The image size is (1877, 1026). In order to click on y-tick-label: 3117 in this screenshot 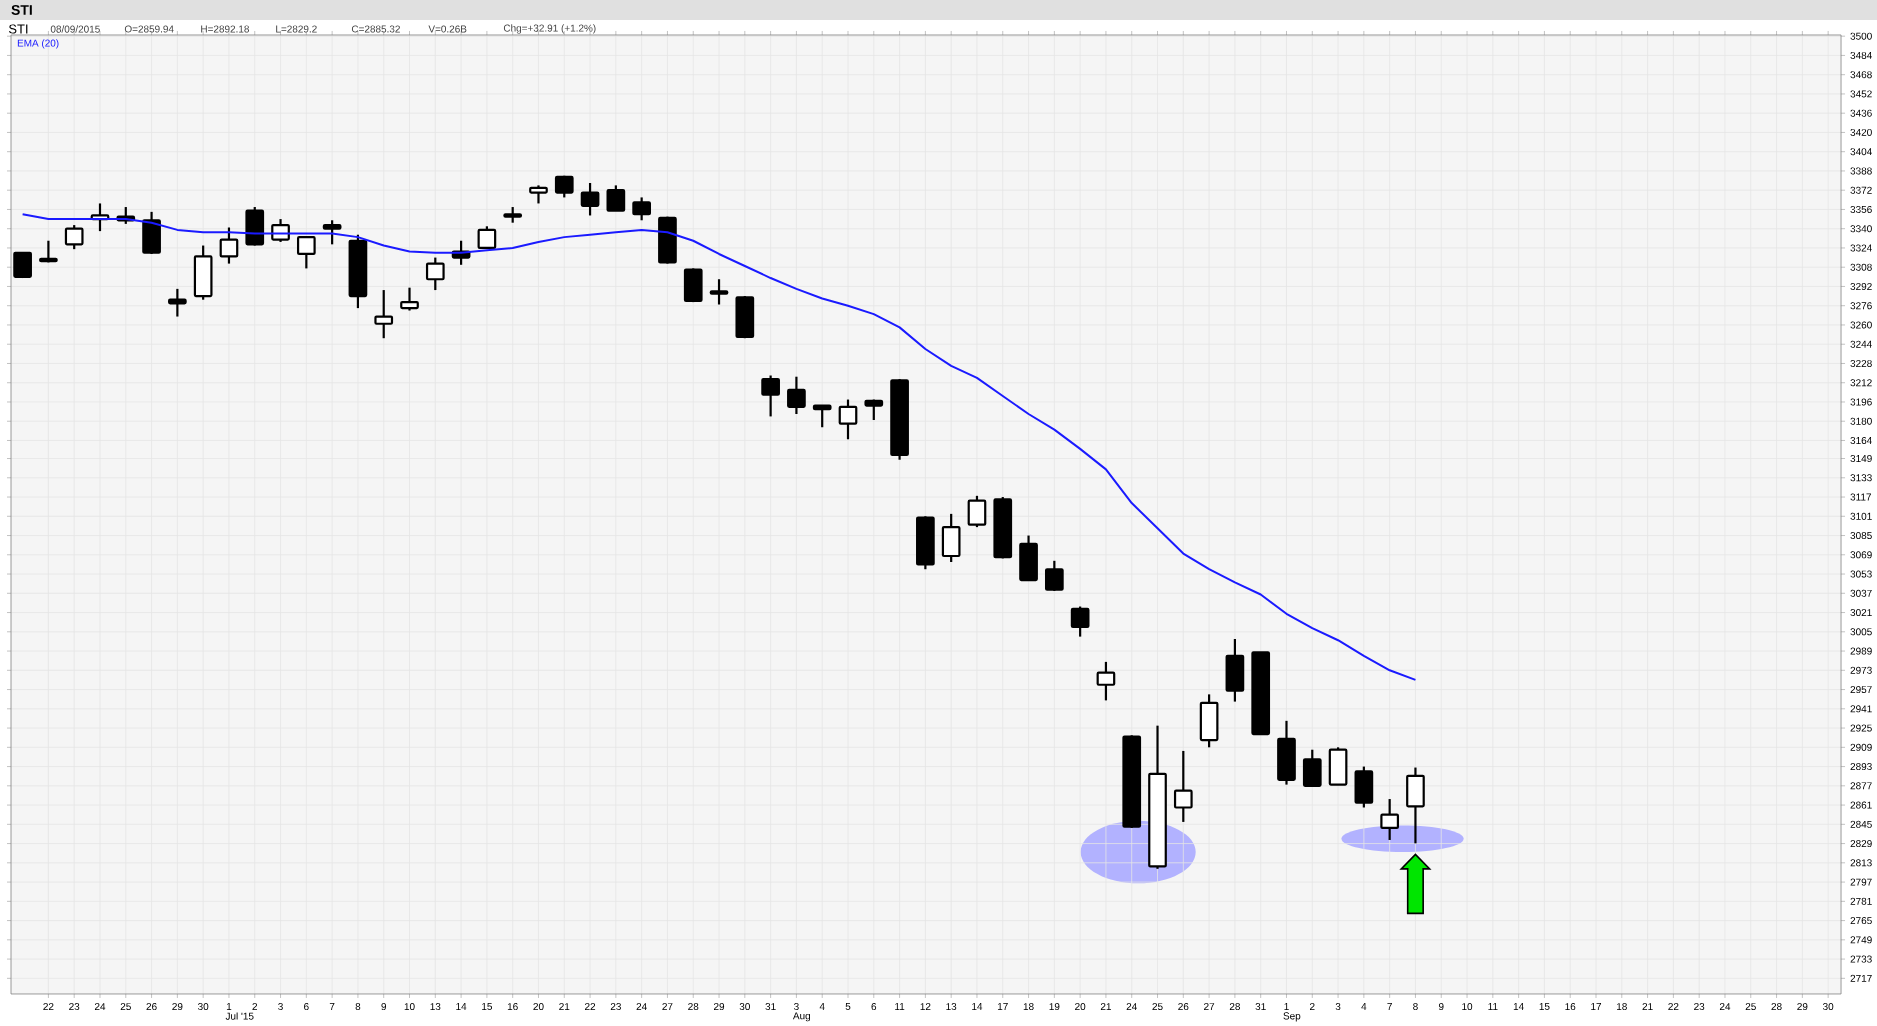, I will do `click(1860, 497)`.